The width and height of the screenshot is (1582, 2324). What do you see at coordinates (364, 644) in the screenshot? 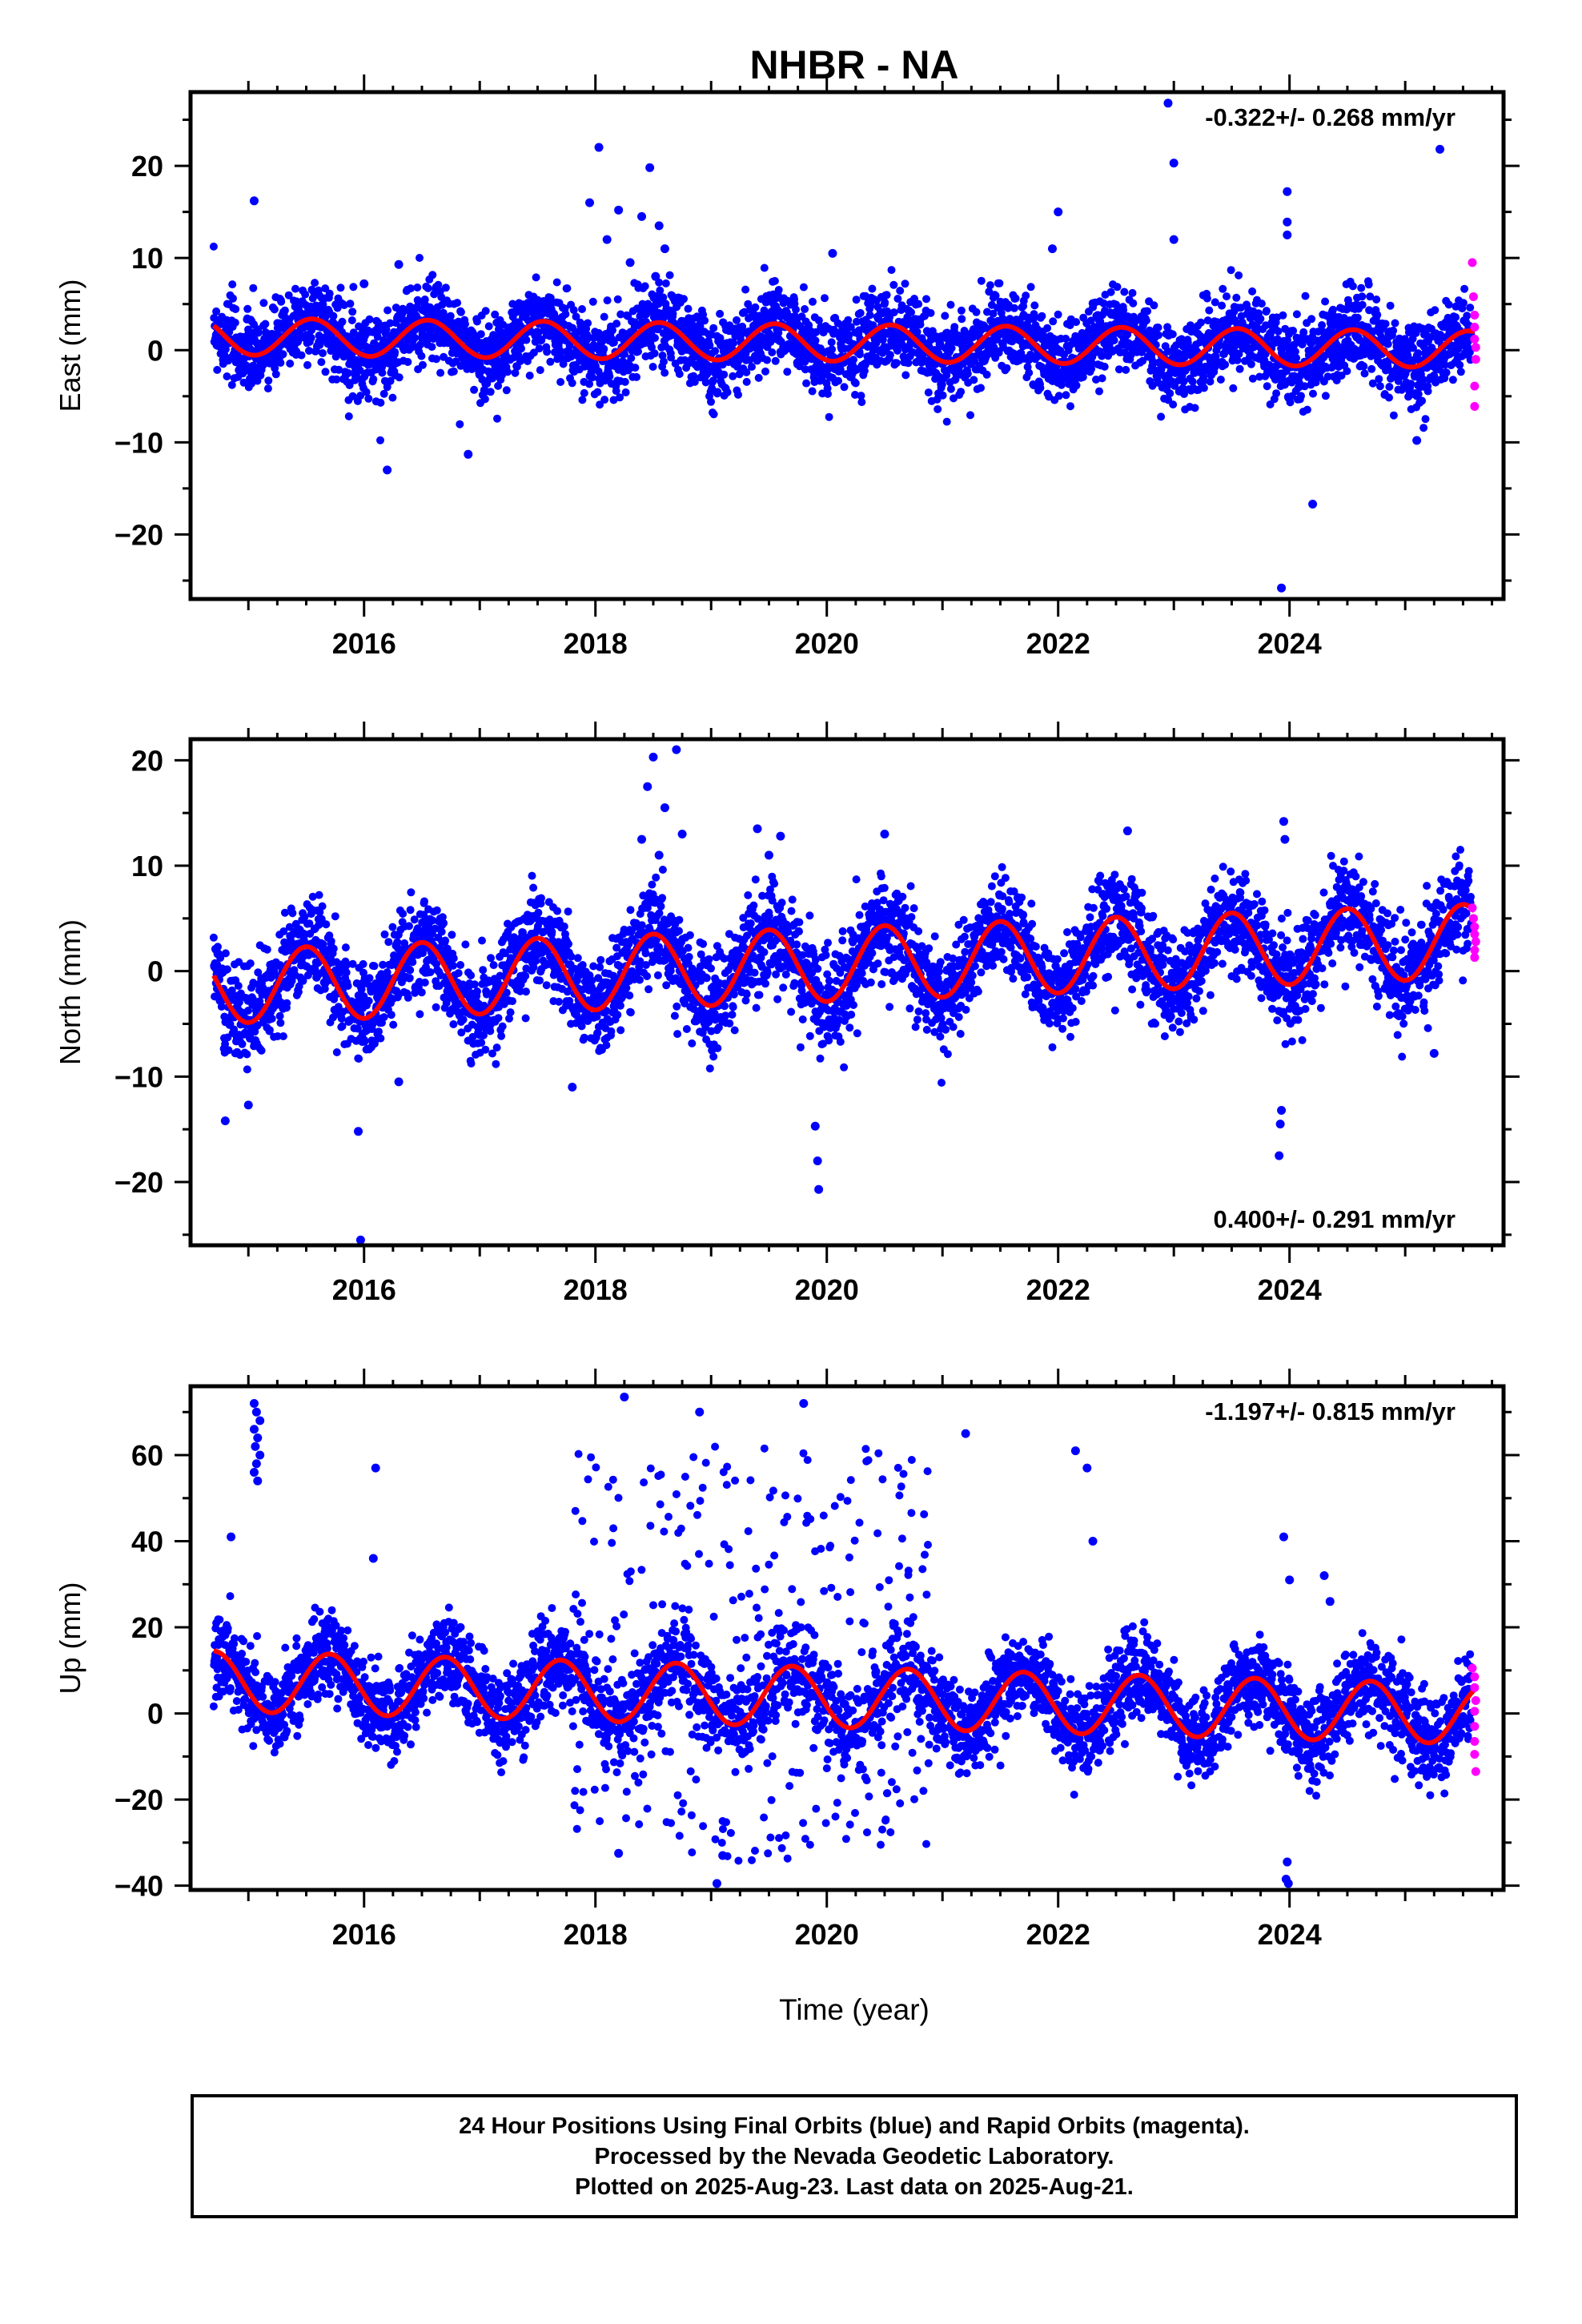
I see `x-tick-label: 2016` at bounding box center [364, 644].